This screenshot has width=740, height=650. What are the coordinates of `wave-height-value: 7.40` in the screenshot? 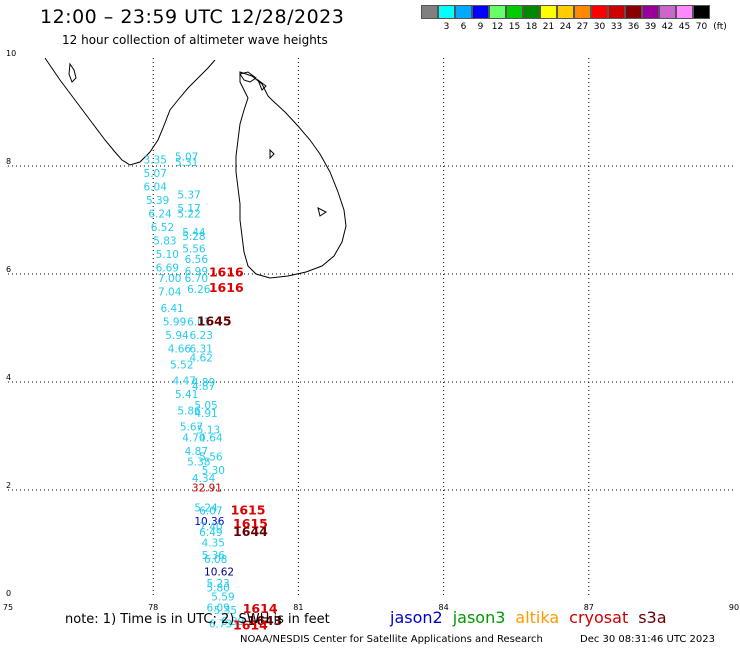 It's located at (210, 528).